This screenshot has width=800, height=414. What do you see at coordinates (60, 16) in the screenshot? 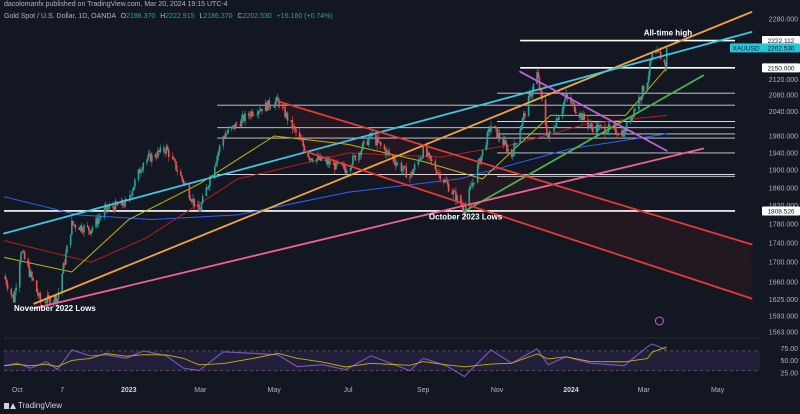
I see `instrument-title: Gold Spot / U.S. Dollar, 1D, OANDA` at bounding box center [60, 16].